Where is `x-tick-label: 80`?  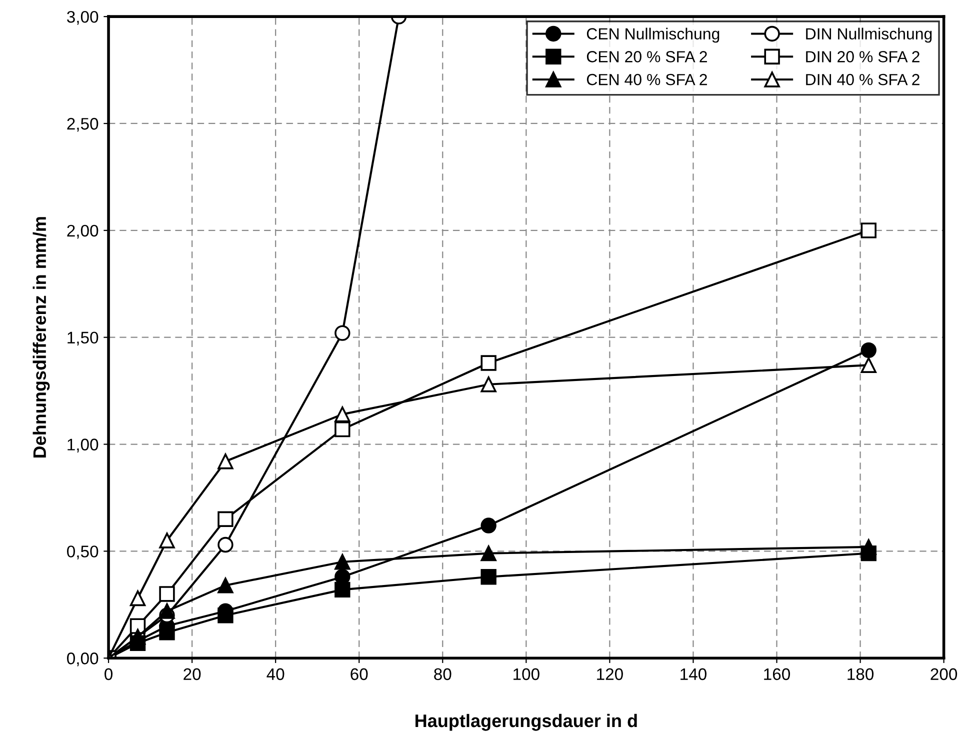
x-tick-label: 80 is located at coordinates (443, 674).